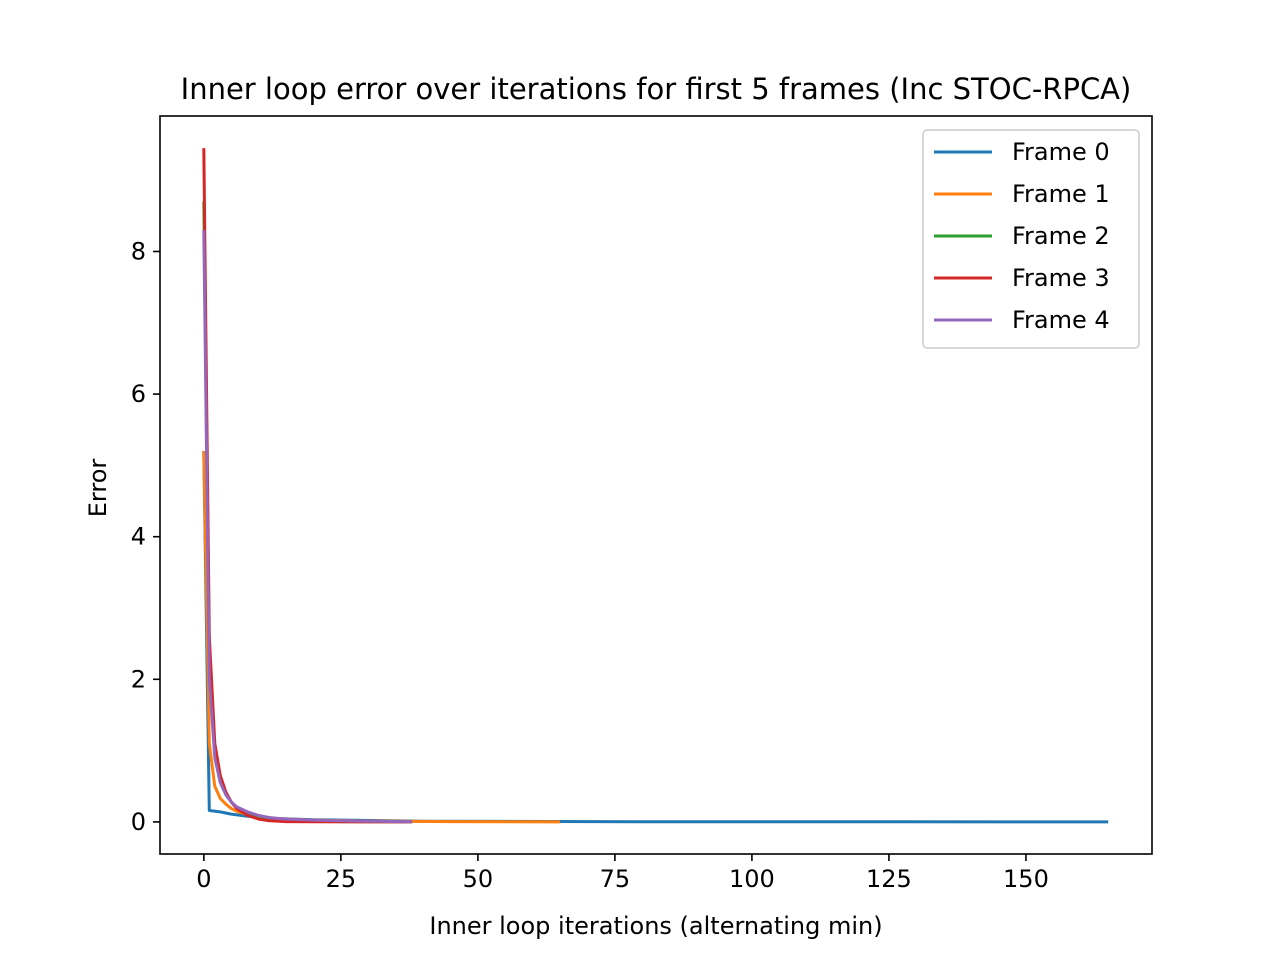 Image resolution: width=1280 pixels, height=960 pixels. Describe the element at coordinates (1061, 278) in the screenshot. I see `legend-label: Frame 3` at that location.